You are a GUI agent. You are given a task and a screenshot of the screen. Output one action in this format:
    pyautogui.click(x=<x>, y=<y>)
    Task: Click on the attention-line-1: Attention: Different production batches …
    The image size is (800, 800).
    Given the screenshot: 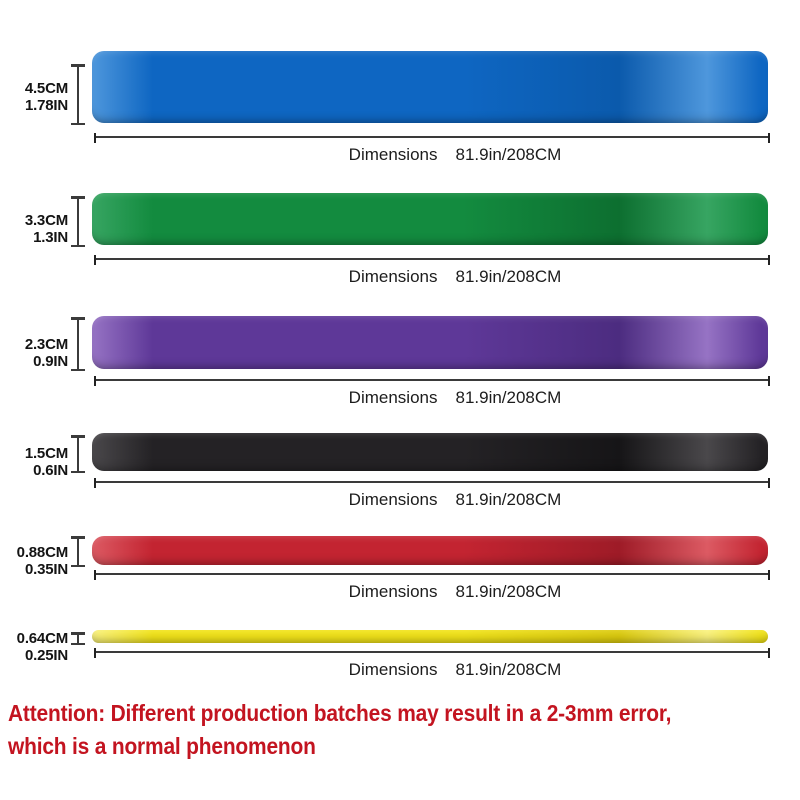 What is the action you would take?
    pyautogui.click(x=340, y=713)
    